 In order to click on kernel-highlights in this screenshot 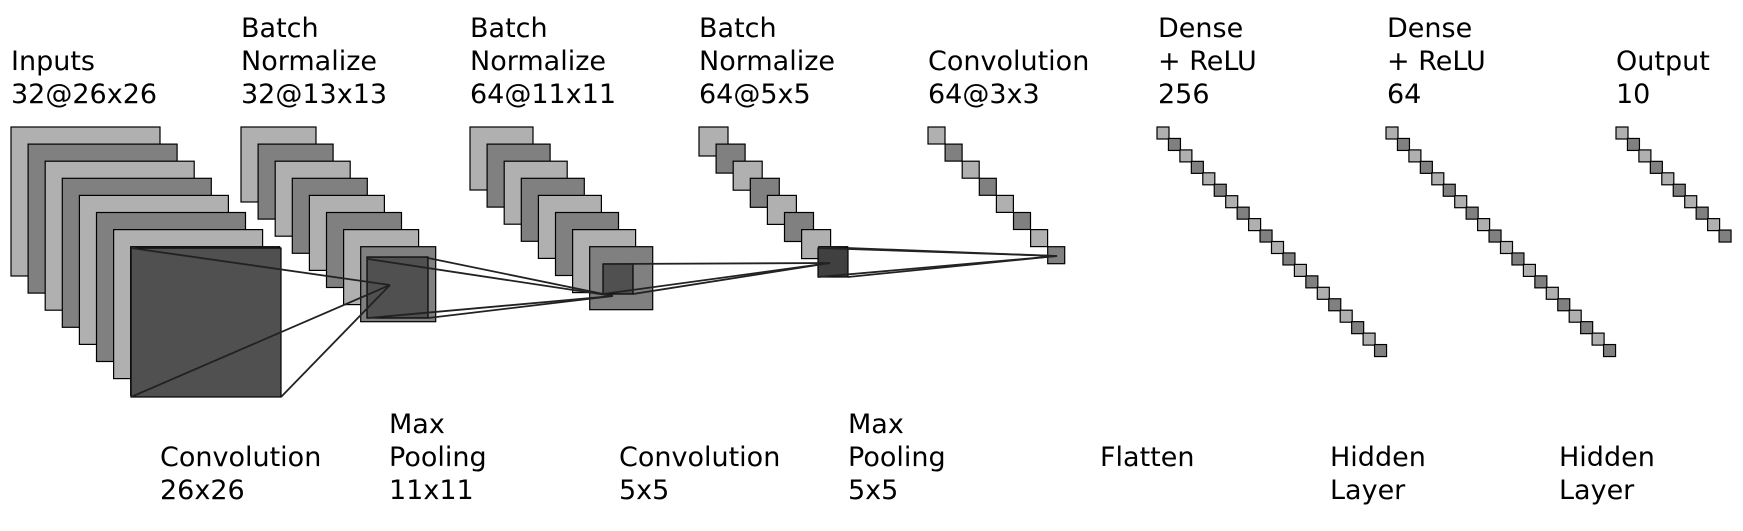, I will do `click(489, 322)`.